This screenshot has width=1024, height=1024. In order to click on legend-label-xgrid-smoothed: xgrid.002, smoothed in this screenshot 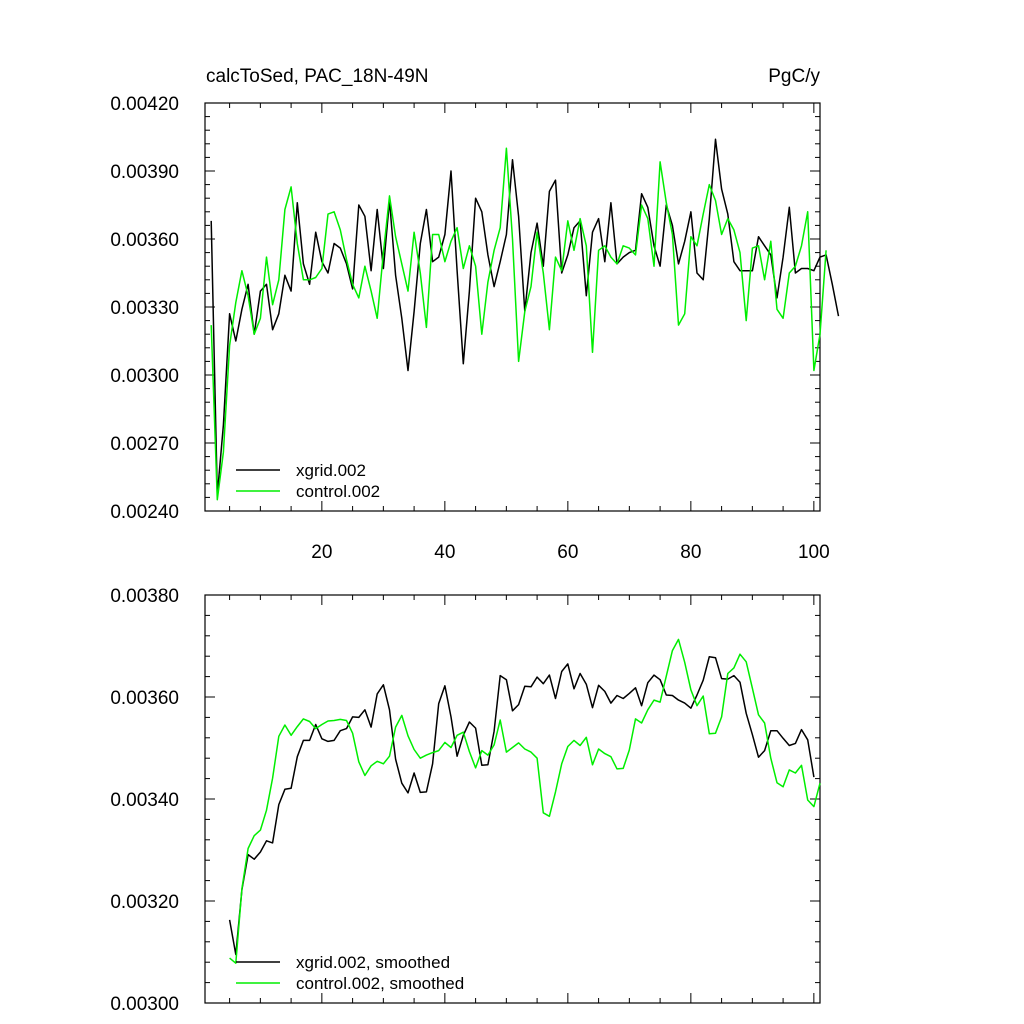, I will do `click(373, 962)`.